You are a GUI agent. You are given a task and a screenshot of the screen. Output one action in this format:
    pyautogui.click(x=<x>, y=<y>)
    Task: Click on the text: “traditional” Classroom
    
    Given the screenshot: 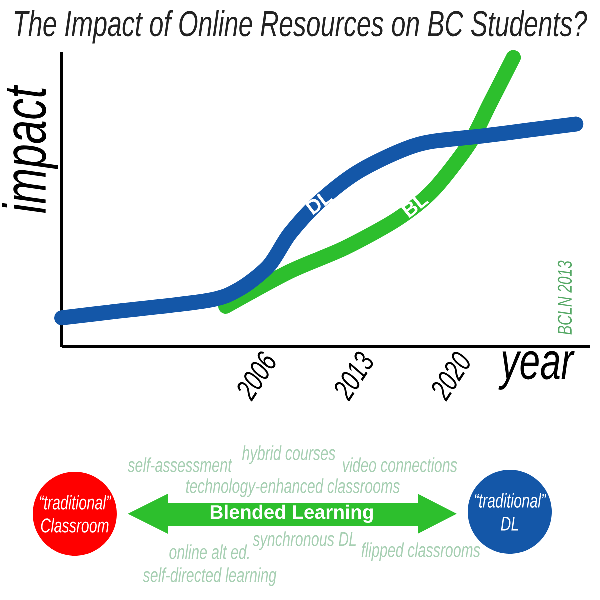 What is the action you would take?
    pyautogui.click(x=76, y=514)
    